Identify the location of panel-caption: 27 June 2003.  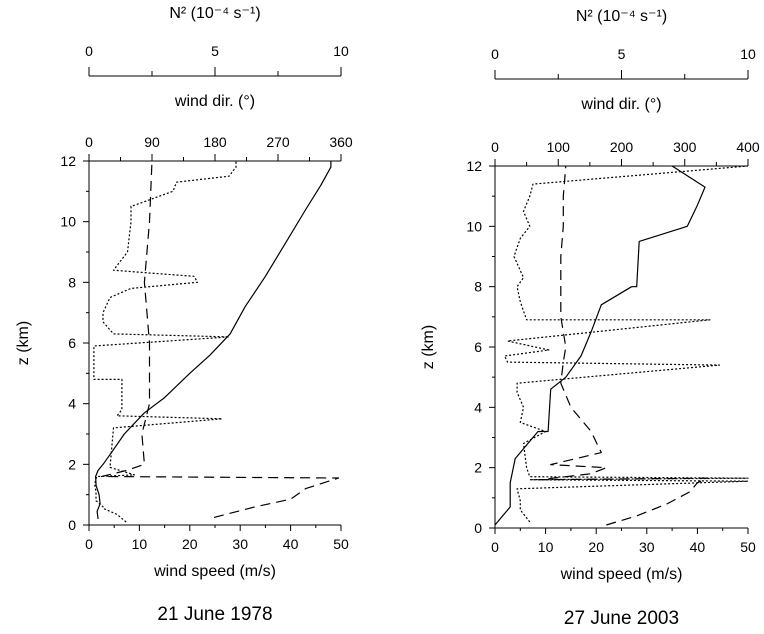
(621, 618).